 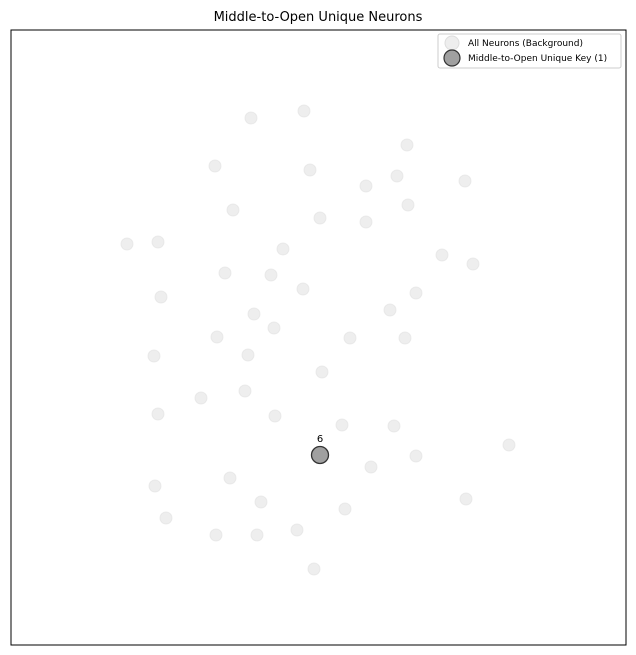 What do you see at coordinates (525, 44) in the screenshot?
I see `legend-label-background: All Neurons (Background)` at bounding box center [525, 44].